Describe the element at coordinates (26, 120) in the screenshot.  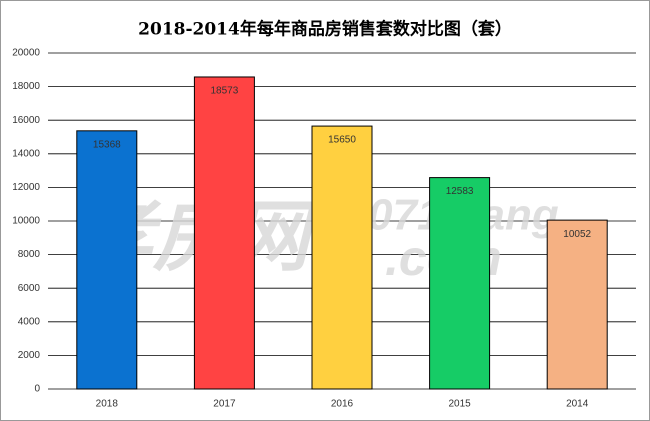
I see `y-tick-label: 16000` at that location.